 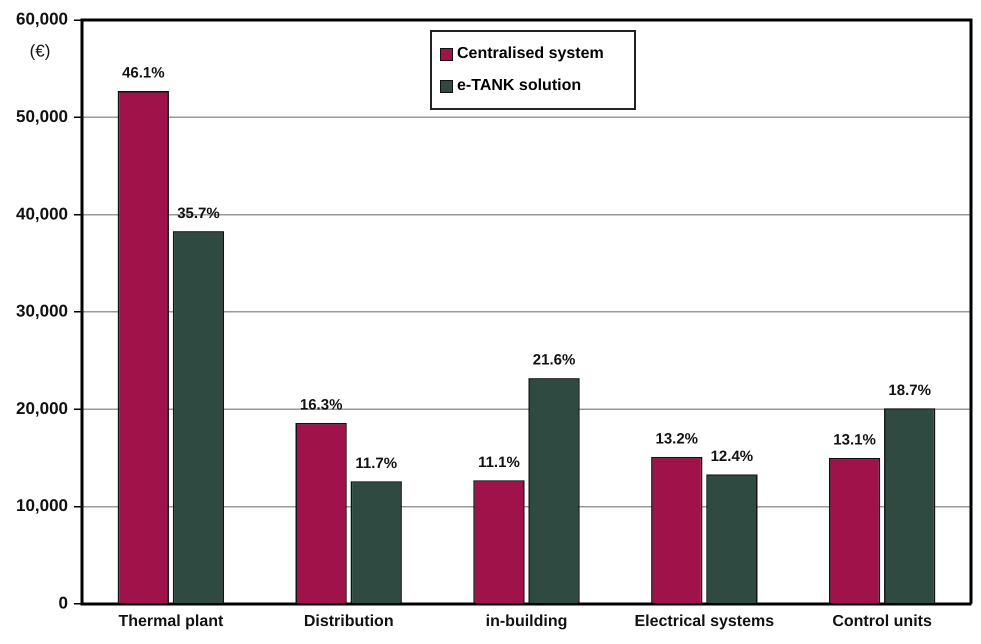 I want to click on annotation: 11.1%, so click(x=499, y=462).